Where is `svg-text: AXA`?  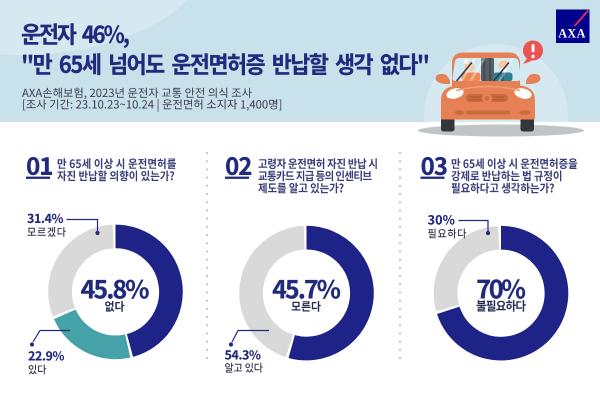 svg-text: AXA is located at coordinates (572, 34).